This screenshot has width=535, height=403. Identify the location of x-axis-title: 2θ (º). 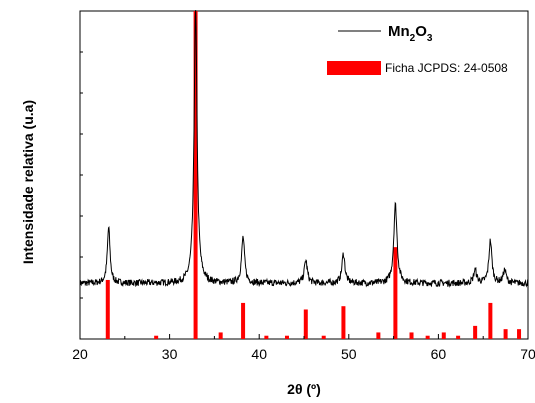
(304, 389).